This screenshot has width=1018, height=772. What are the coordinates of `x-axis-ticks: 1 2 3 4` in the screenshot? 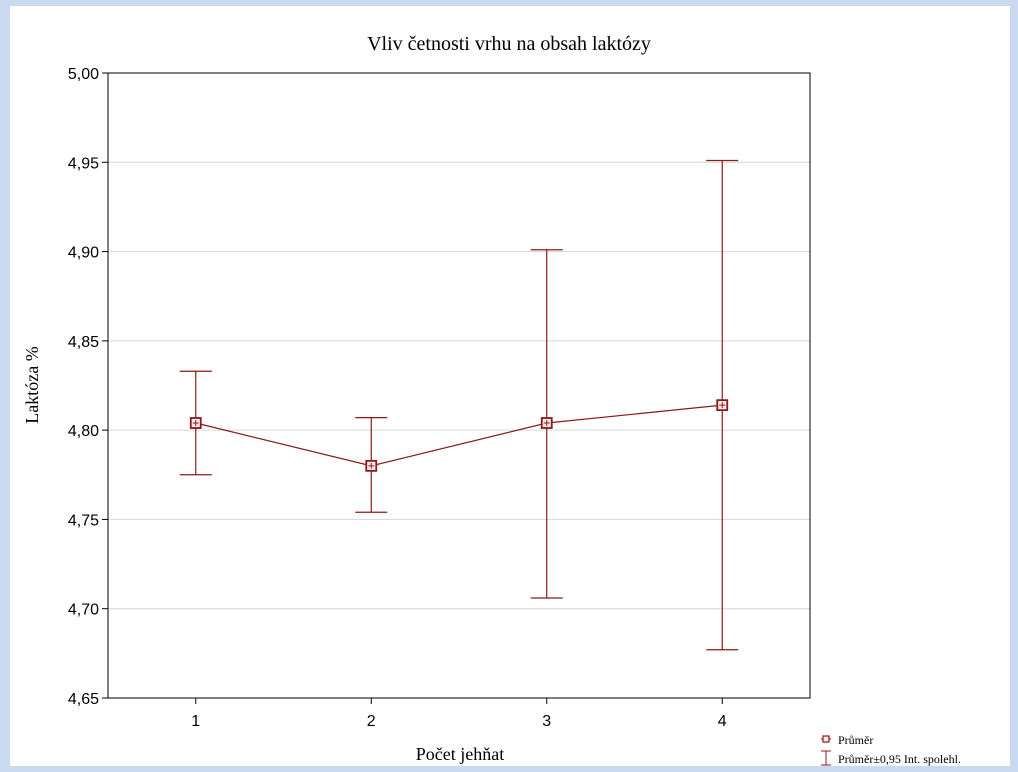 It's located at (459, 714).